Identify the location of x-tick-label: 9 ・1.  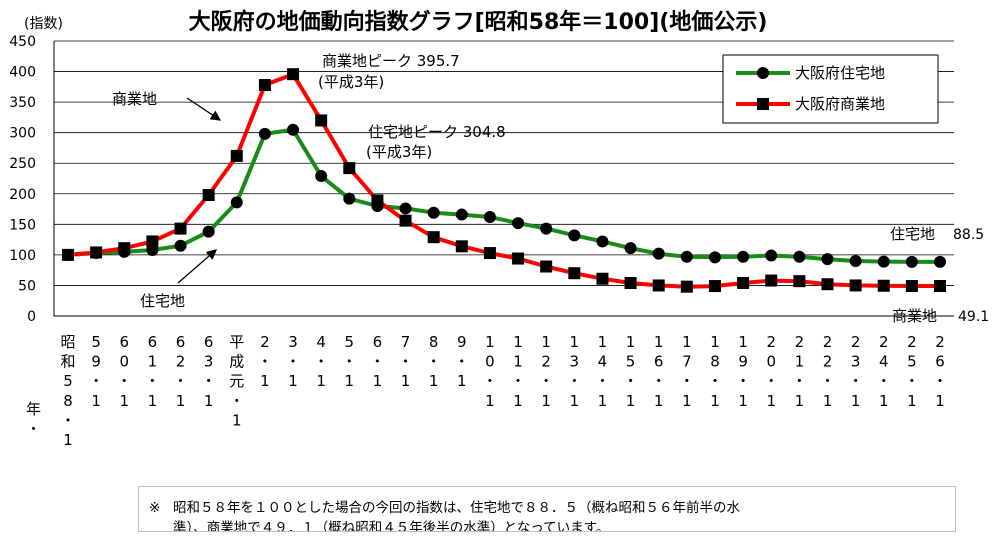
(461, 361).